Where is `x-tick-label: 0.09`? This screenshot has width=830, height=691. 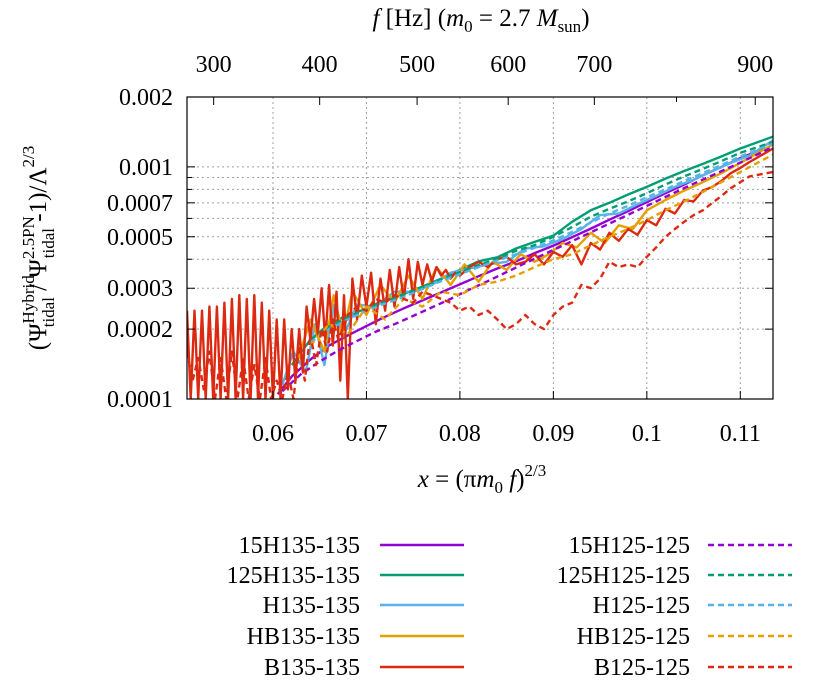 x-tick-label: 0.09 is located at coordinates (553, 434).